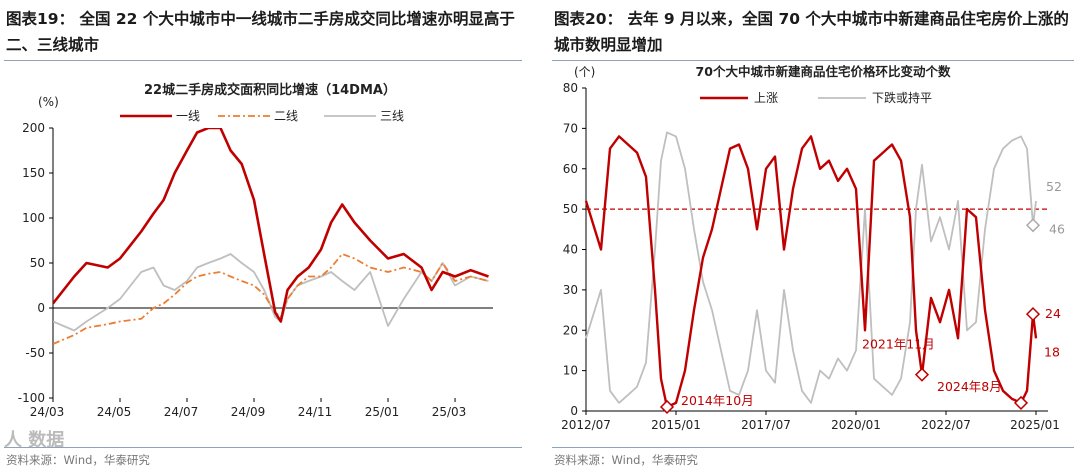 This screenshot has width=1080, height=473. Describe the element at coordinates (114, 412) in the screenshot. I see `left-x-tick-label: 24/05` at that location.